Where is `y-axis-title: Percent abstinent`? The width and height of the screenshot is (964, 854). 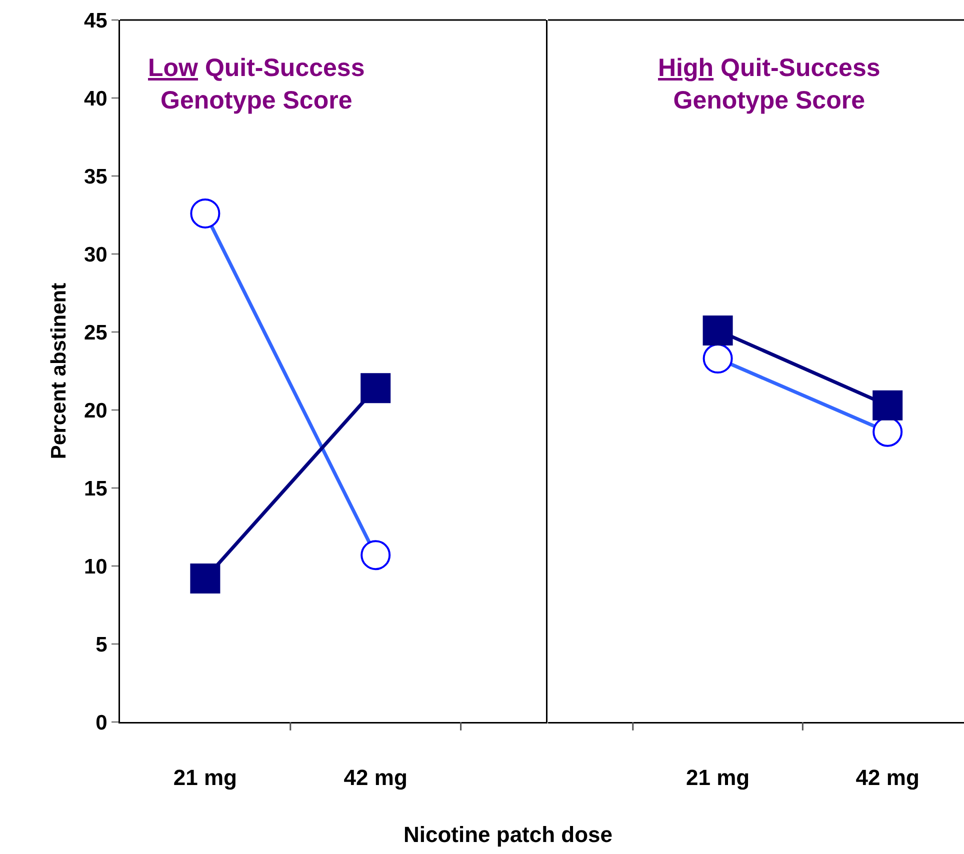
y-axis-title: Percent abstinent is located at coordinates (58, 371).